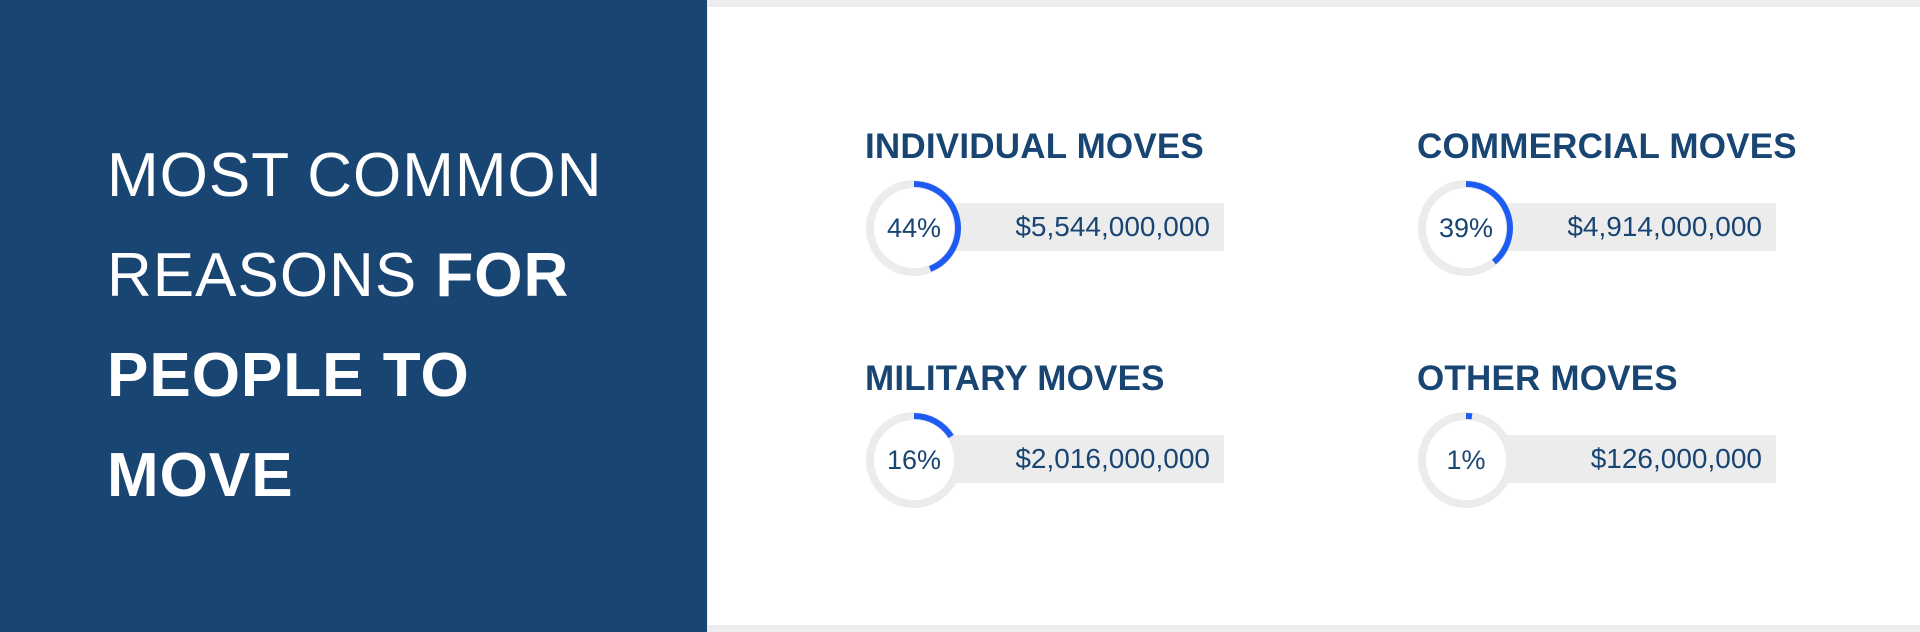  I want to click on title-line-1: MOST COMMON, so click(355, 175).